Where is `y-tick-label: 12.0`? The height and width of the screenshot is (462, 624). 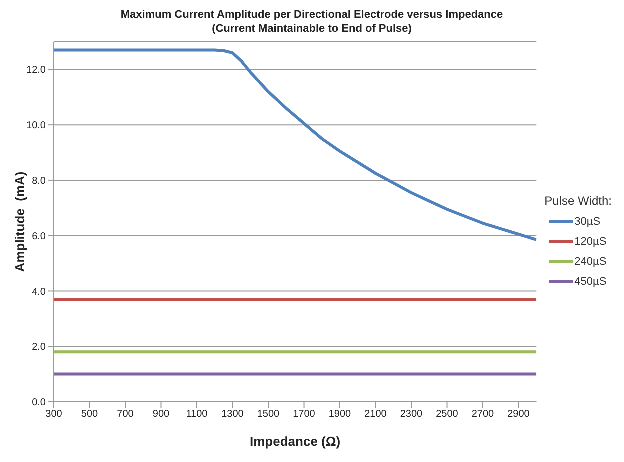 y-tick-label: 12.0 is located at coordinates (36, 70).